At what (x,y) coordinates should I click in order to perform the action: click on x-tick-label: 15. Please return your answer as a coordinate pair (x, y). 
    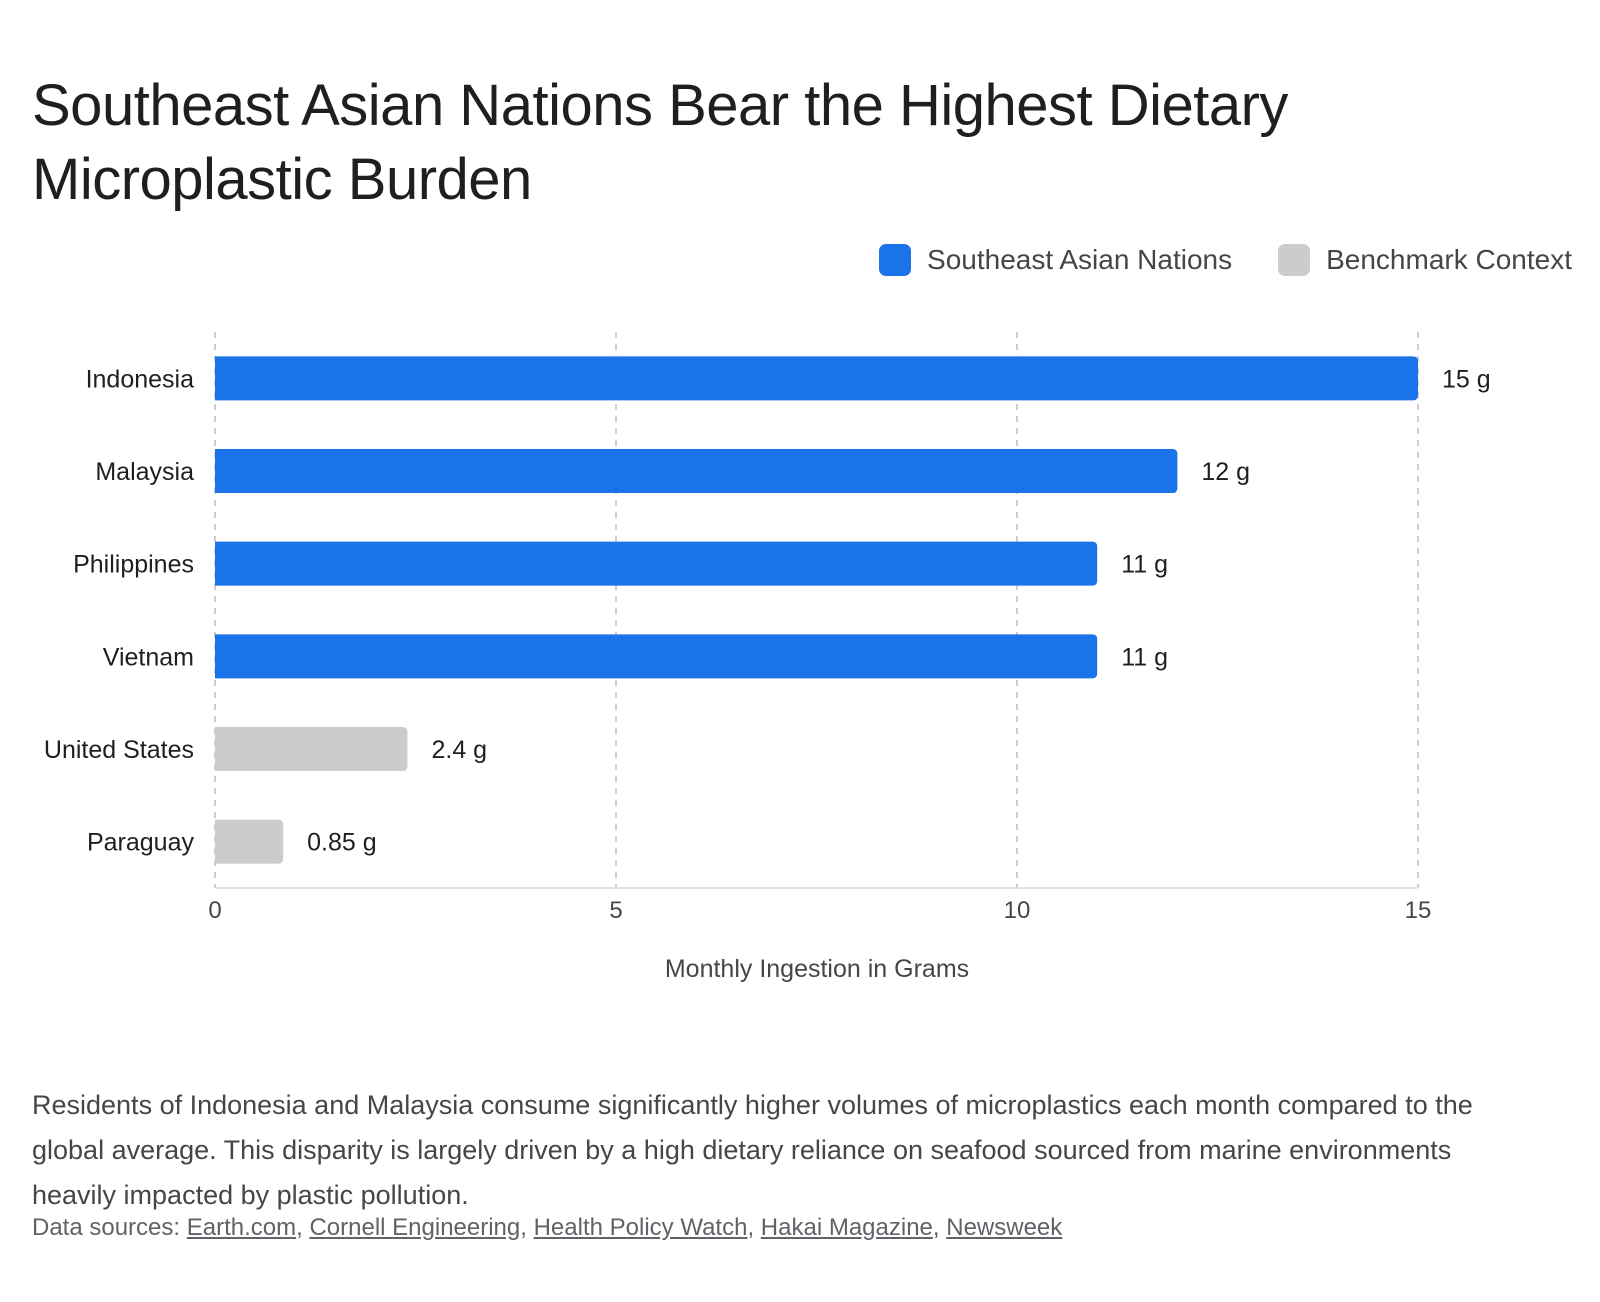
    Looking at the image, I should click on (1418, 910).